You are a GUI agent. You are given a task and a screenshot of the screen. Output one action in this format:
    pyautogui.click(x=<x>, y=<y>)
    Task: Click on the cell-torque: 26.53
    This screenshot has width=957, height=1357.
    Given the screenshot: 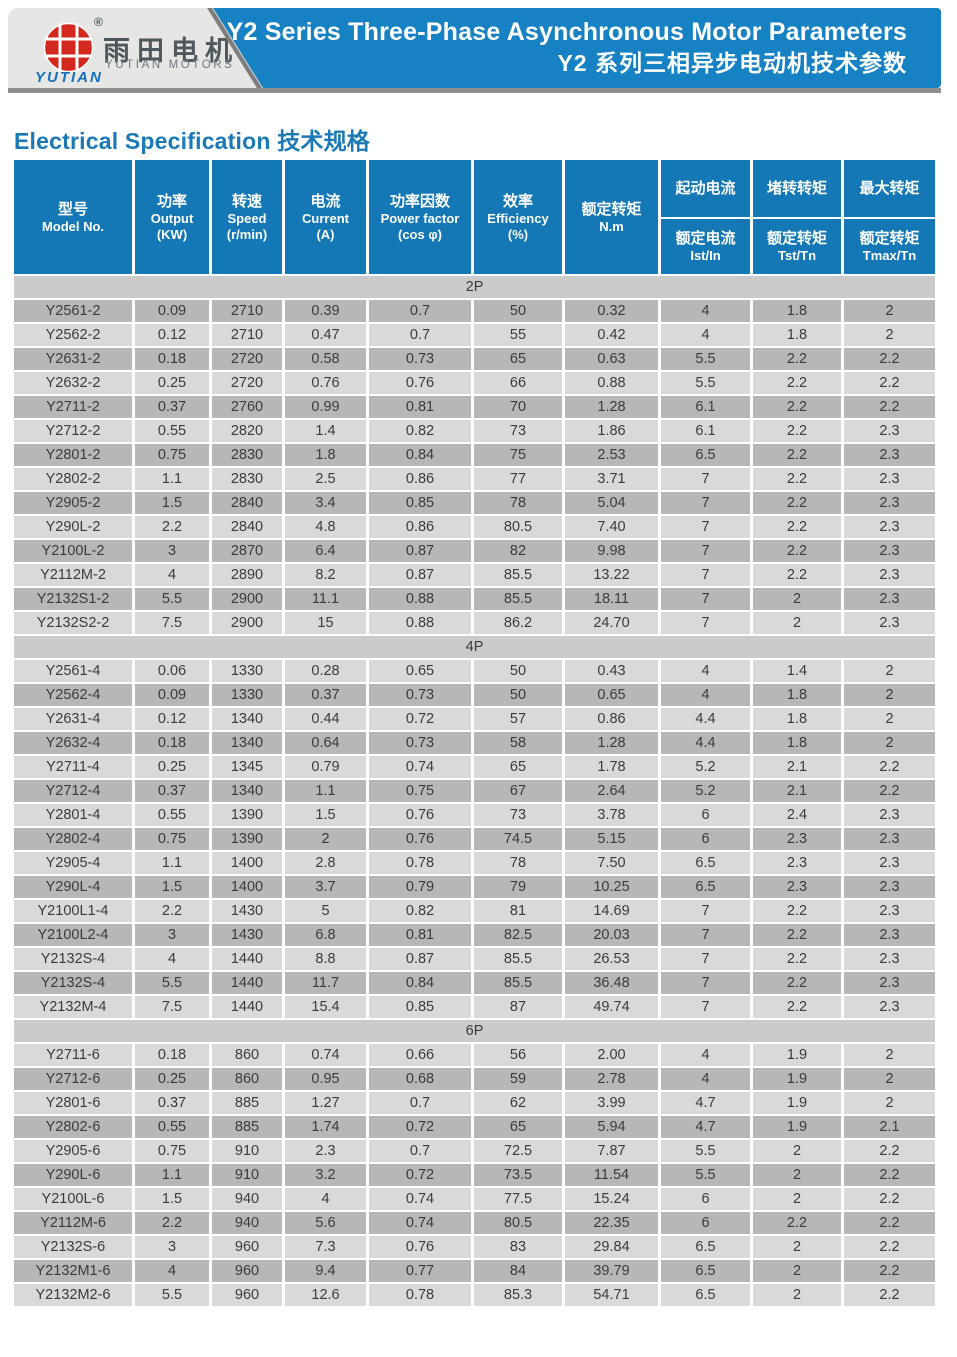 What is the action you would take?
    pyautogui.click(x=611, y=959)
    